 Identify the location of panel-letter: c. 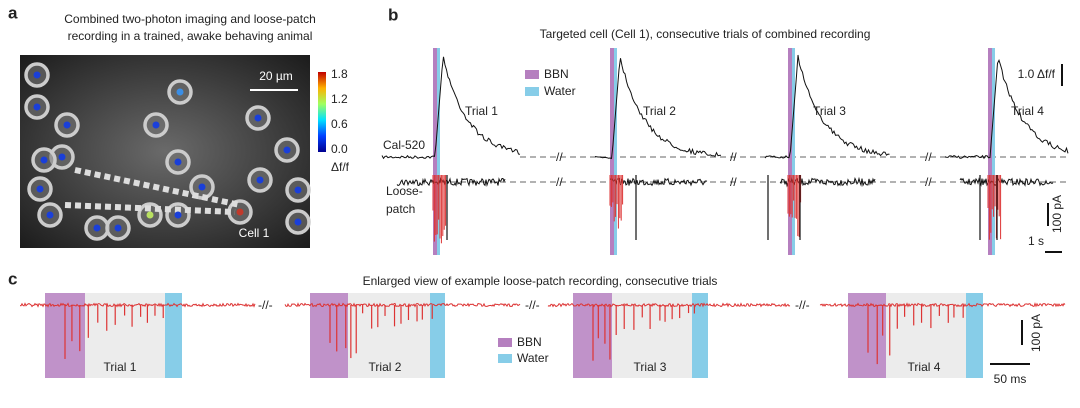
(12, 278).